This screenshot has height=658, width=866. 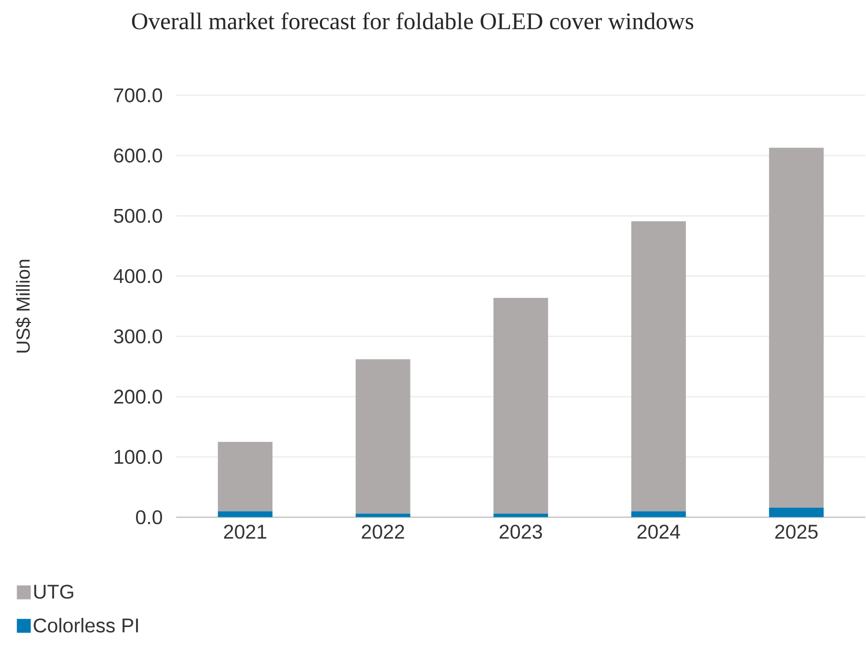 I want to click on legend-label: UTG, so click(x=54, y=591).